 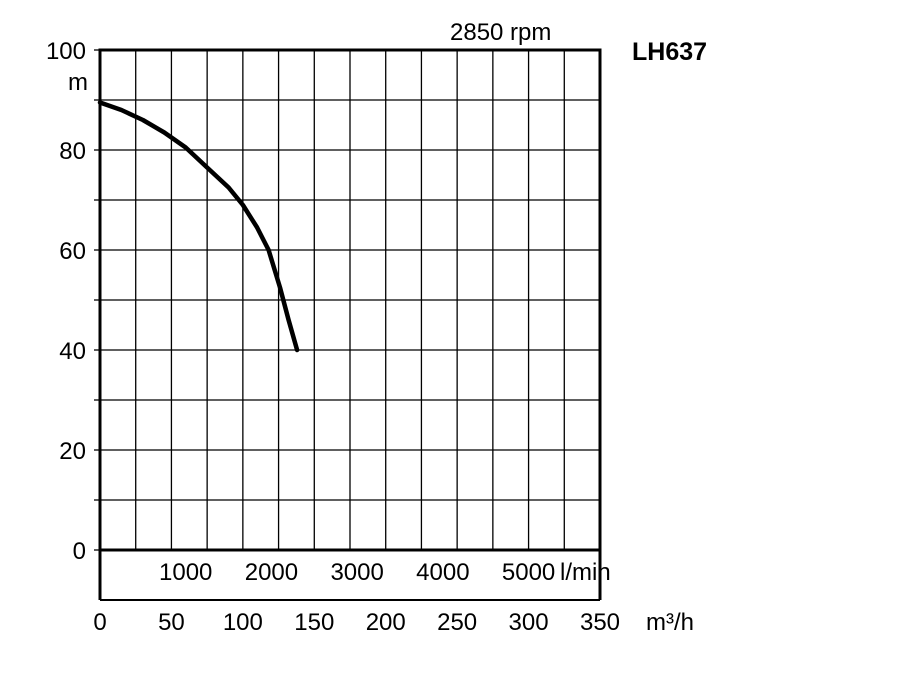 I want to click on x-tick-label: 50, so click(x=171, y=622).